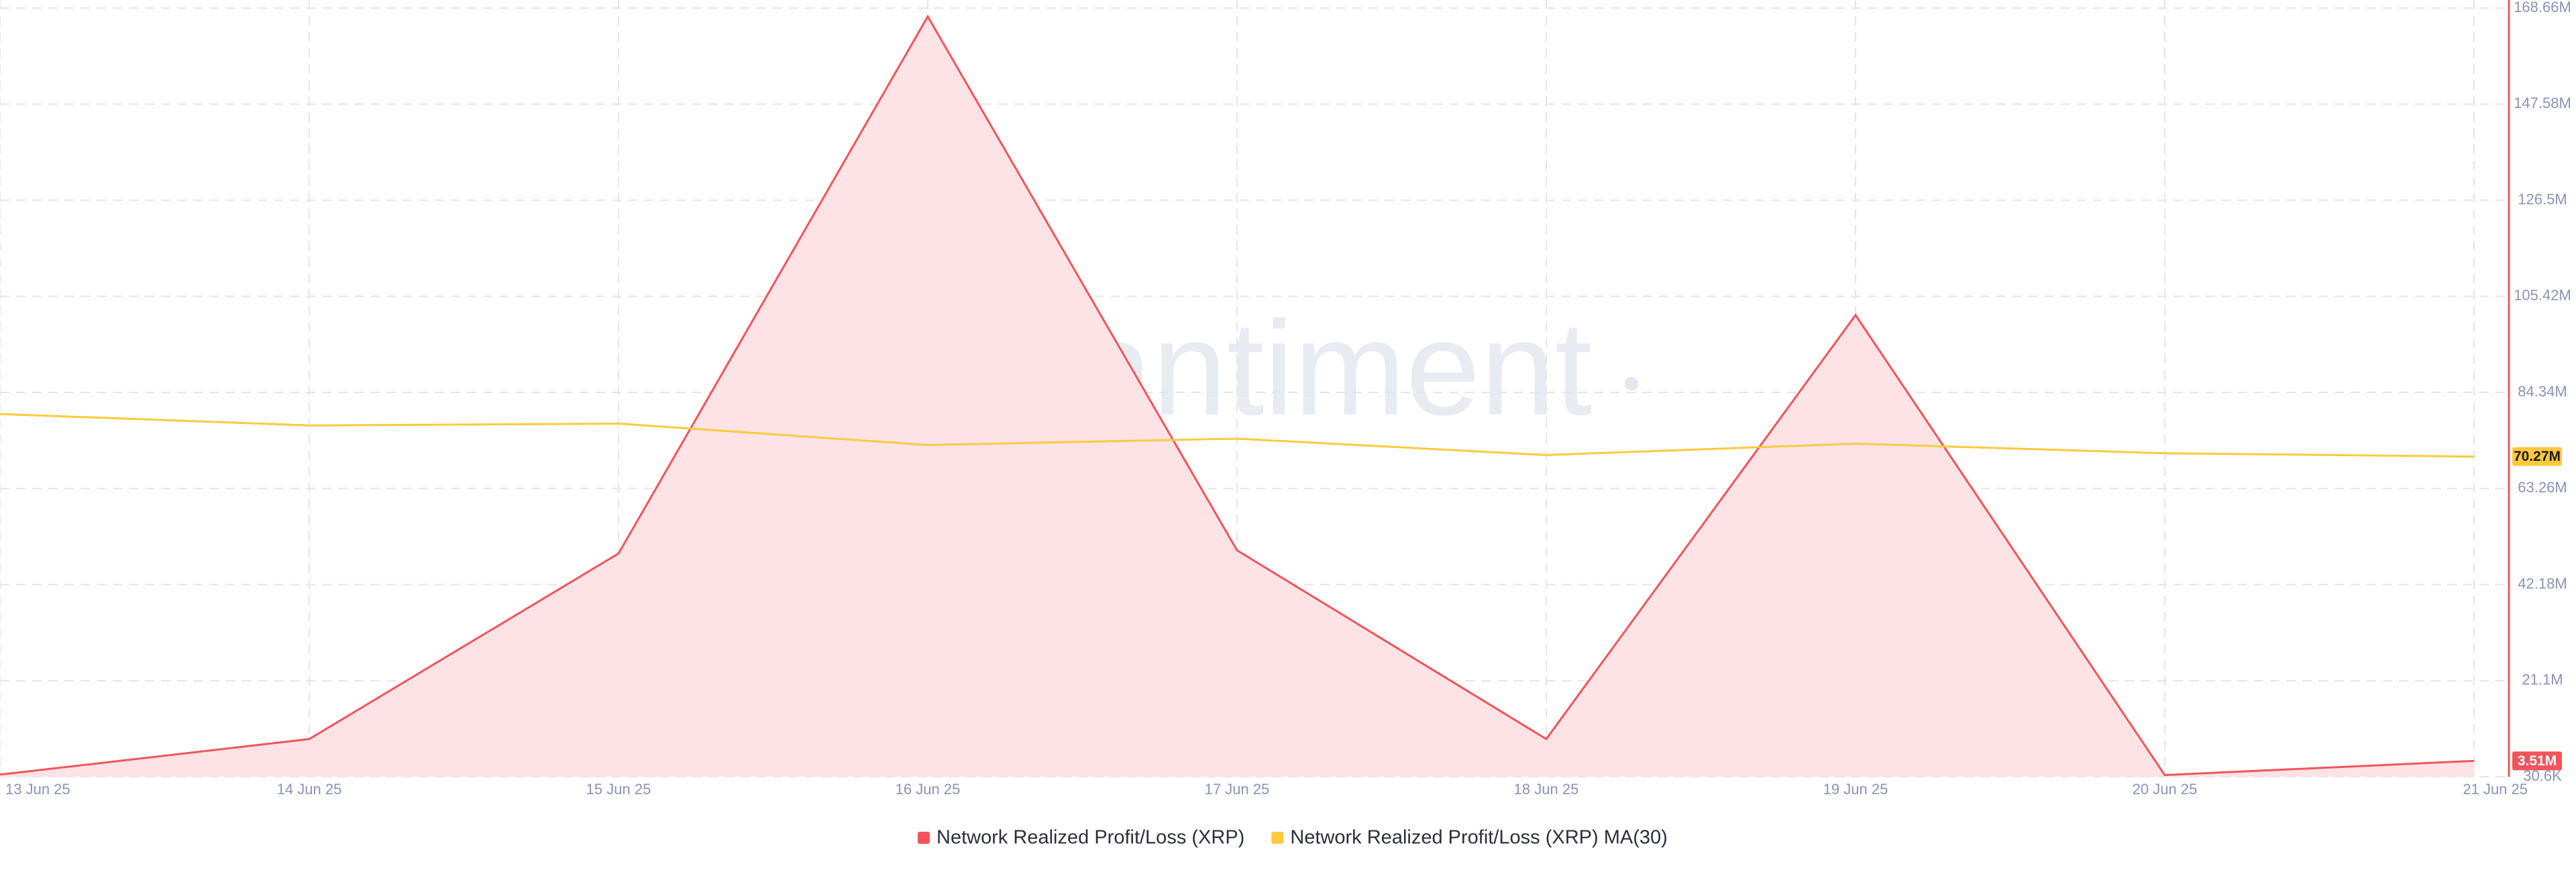 The image size is (2576, 872). I want to click on x-tick-label: 17 Jun 25, so click(1237, 790).